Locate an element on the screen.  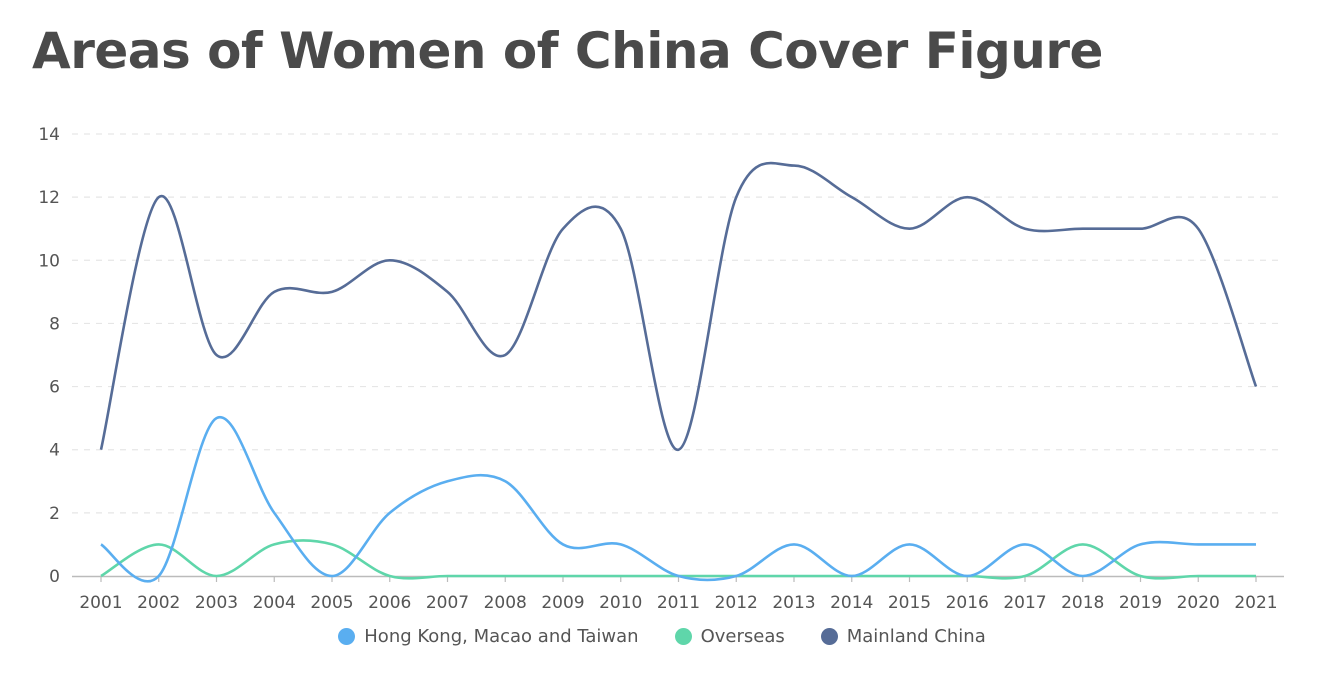
y-tick-label: 2 is located at coordinates (54, 514).